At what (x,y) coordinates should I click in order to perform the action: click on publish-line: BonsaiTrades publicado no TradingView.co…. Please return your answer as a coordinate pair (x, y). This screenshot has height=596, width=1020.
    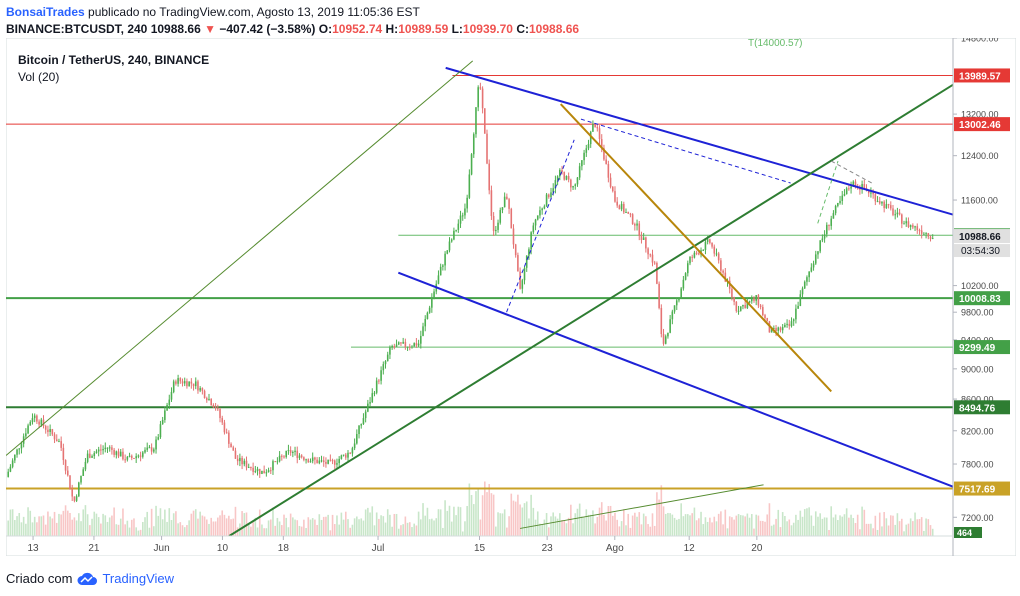
    Looking at the image, I should click on (213, 12).